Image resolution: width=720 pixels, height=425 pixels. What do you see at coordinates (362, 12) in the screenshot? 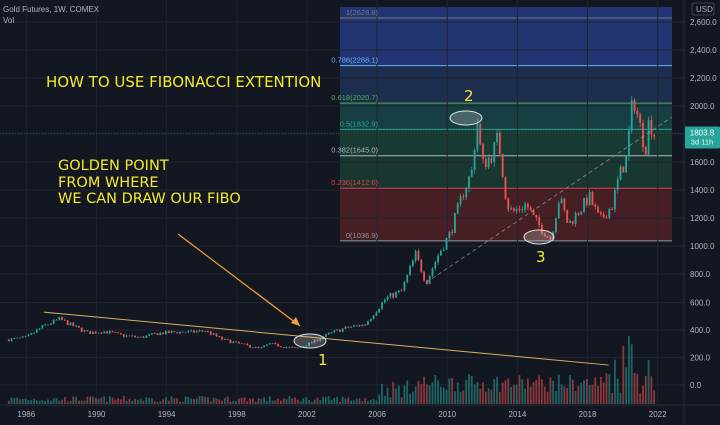
I see `fib-label-0: 1(2628.8)` at bounding box center [362, 12].